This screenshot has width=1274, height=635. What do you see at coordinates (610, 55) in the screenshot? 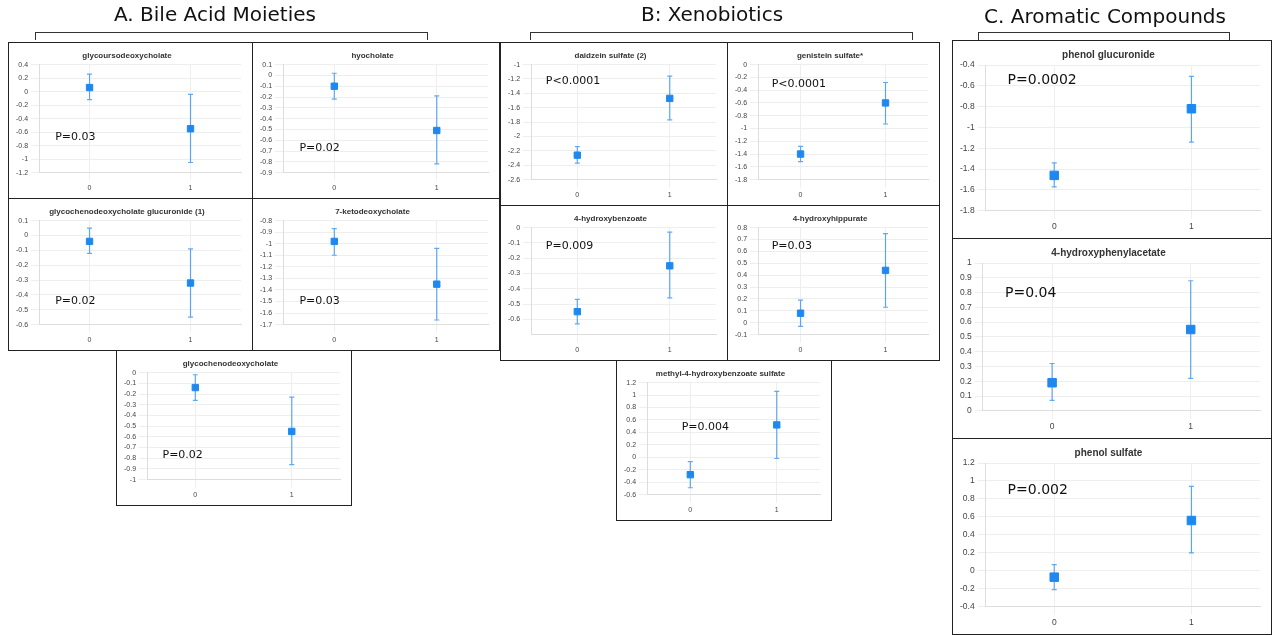
I see `chart-title: daidzein sulfate (2)` at bounding box center [610, 55].